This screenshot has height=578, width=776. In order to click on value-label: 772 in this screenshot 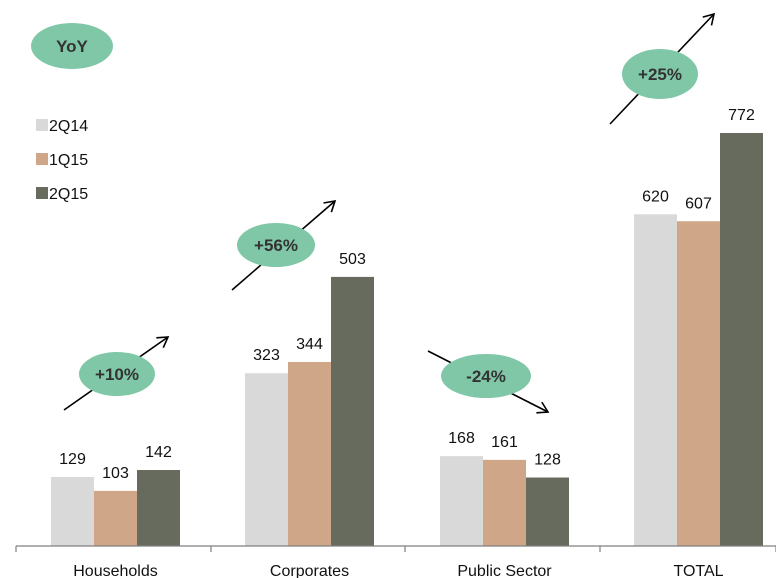, I will do `click(741, 115)`.